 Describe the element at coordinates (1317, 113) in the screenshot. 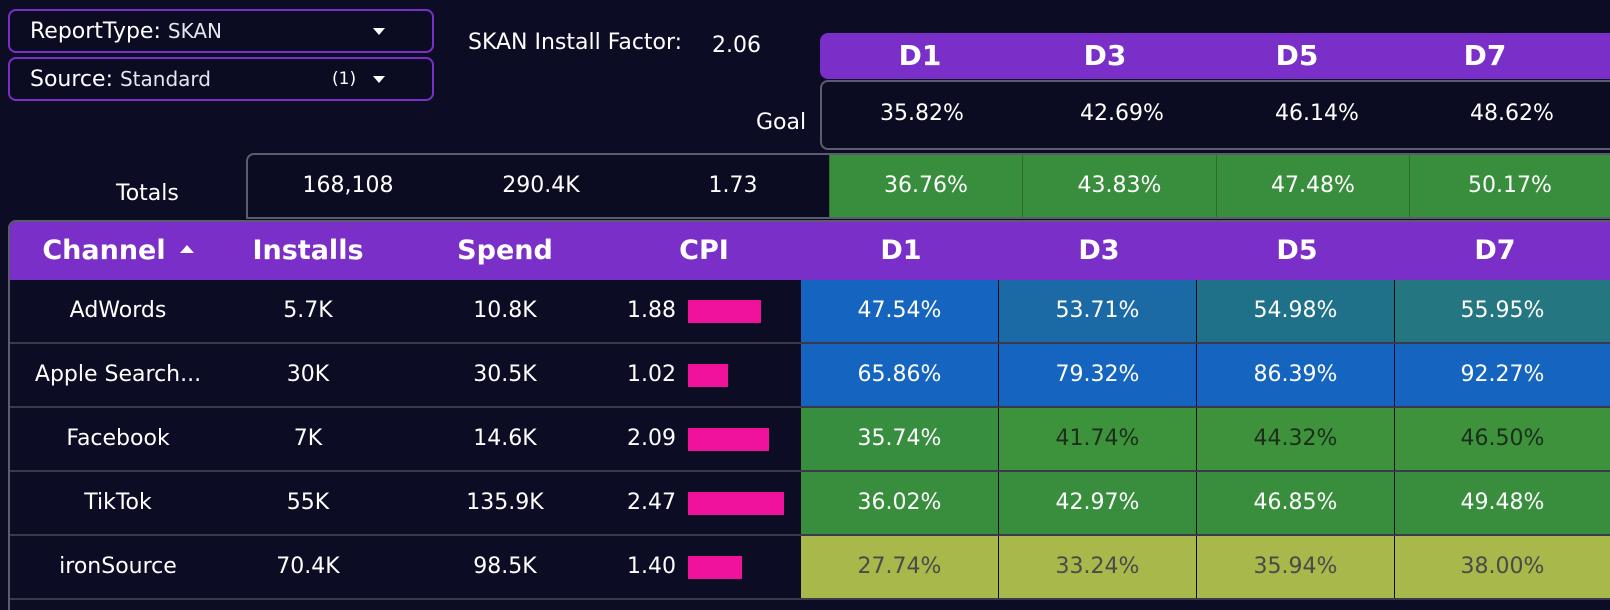

I see `goal-d5: 46.14%` at that location.